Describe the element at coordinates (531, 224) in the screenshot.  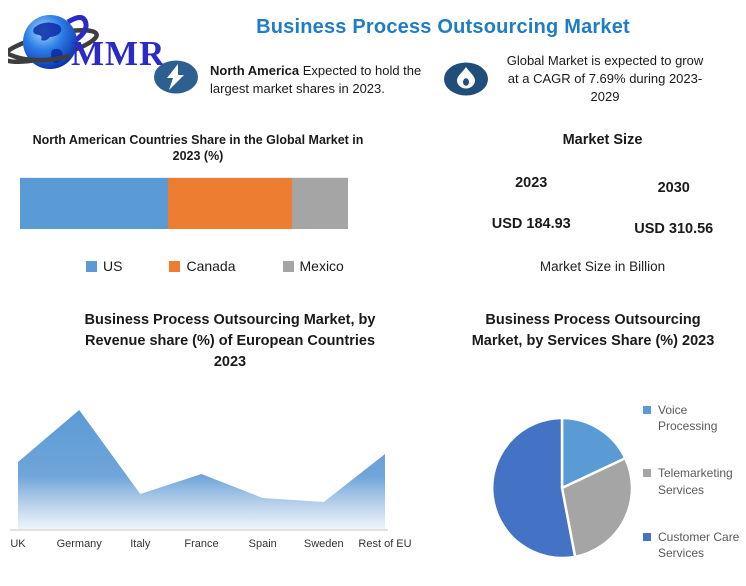
I see `market-size-value-2023: USD 184.93` at that location.